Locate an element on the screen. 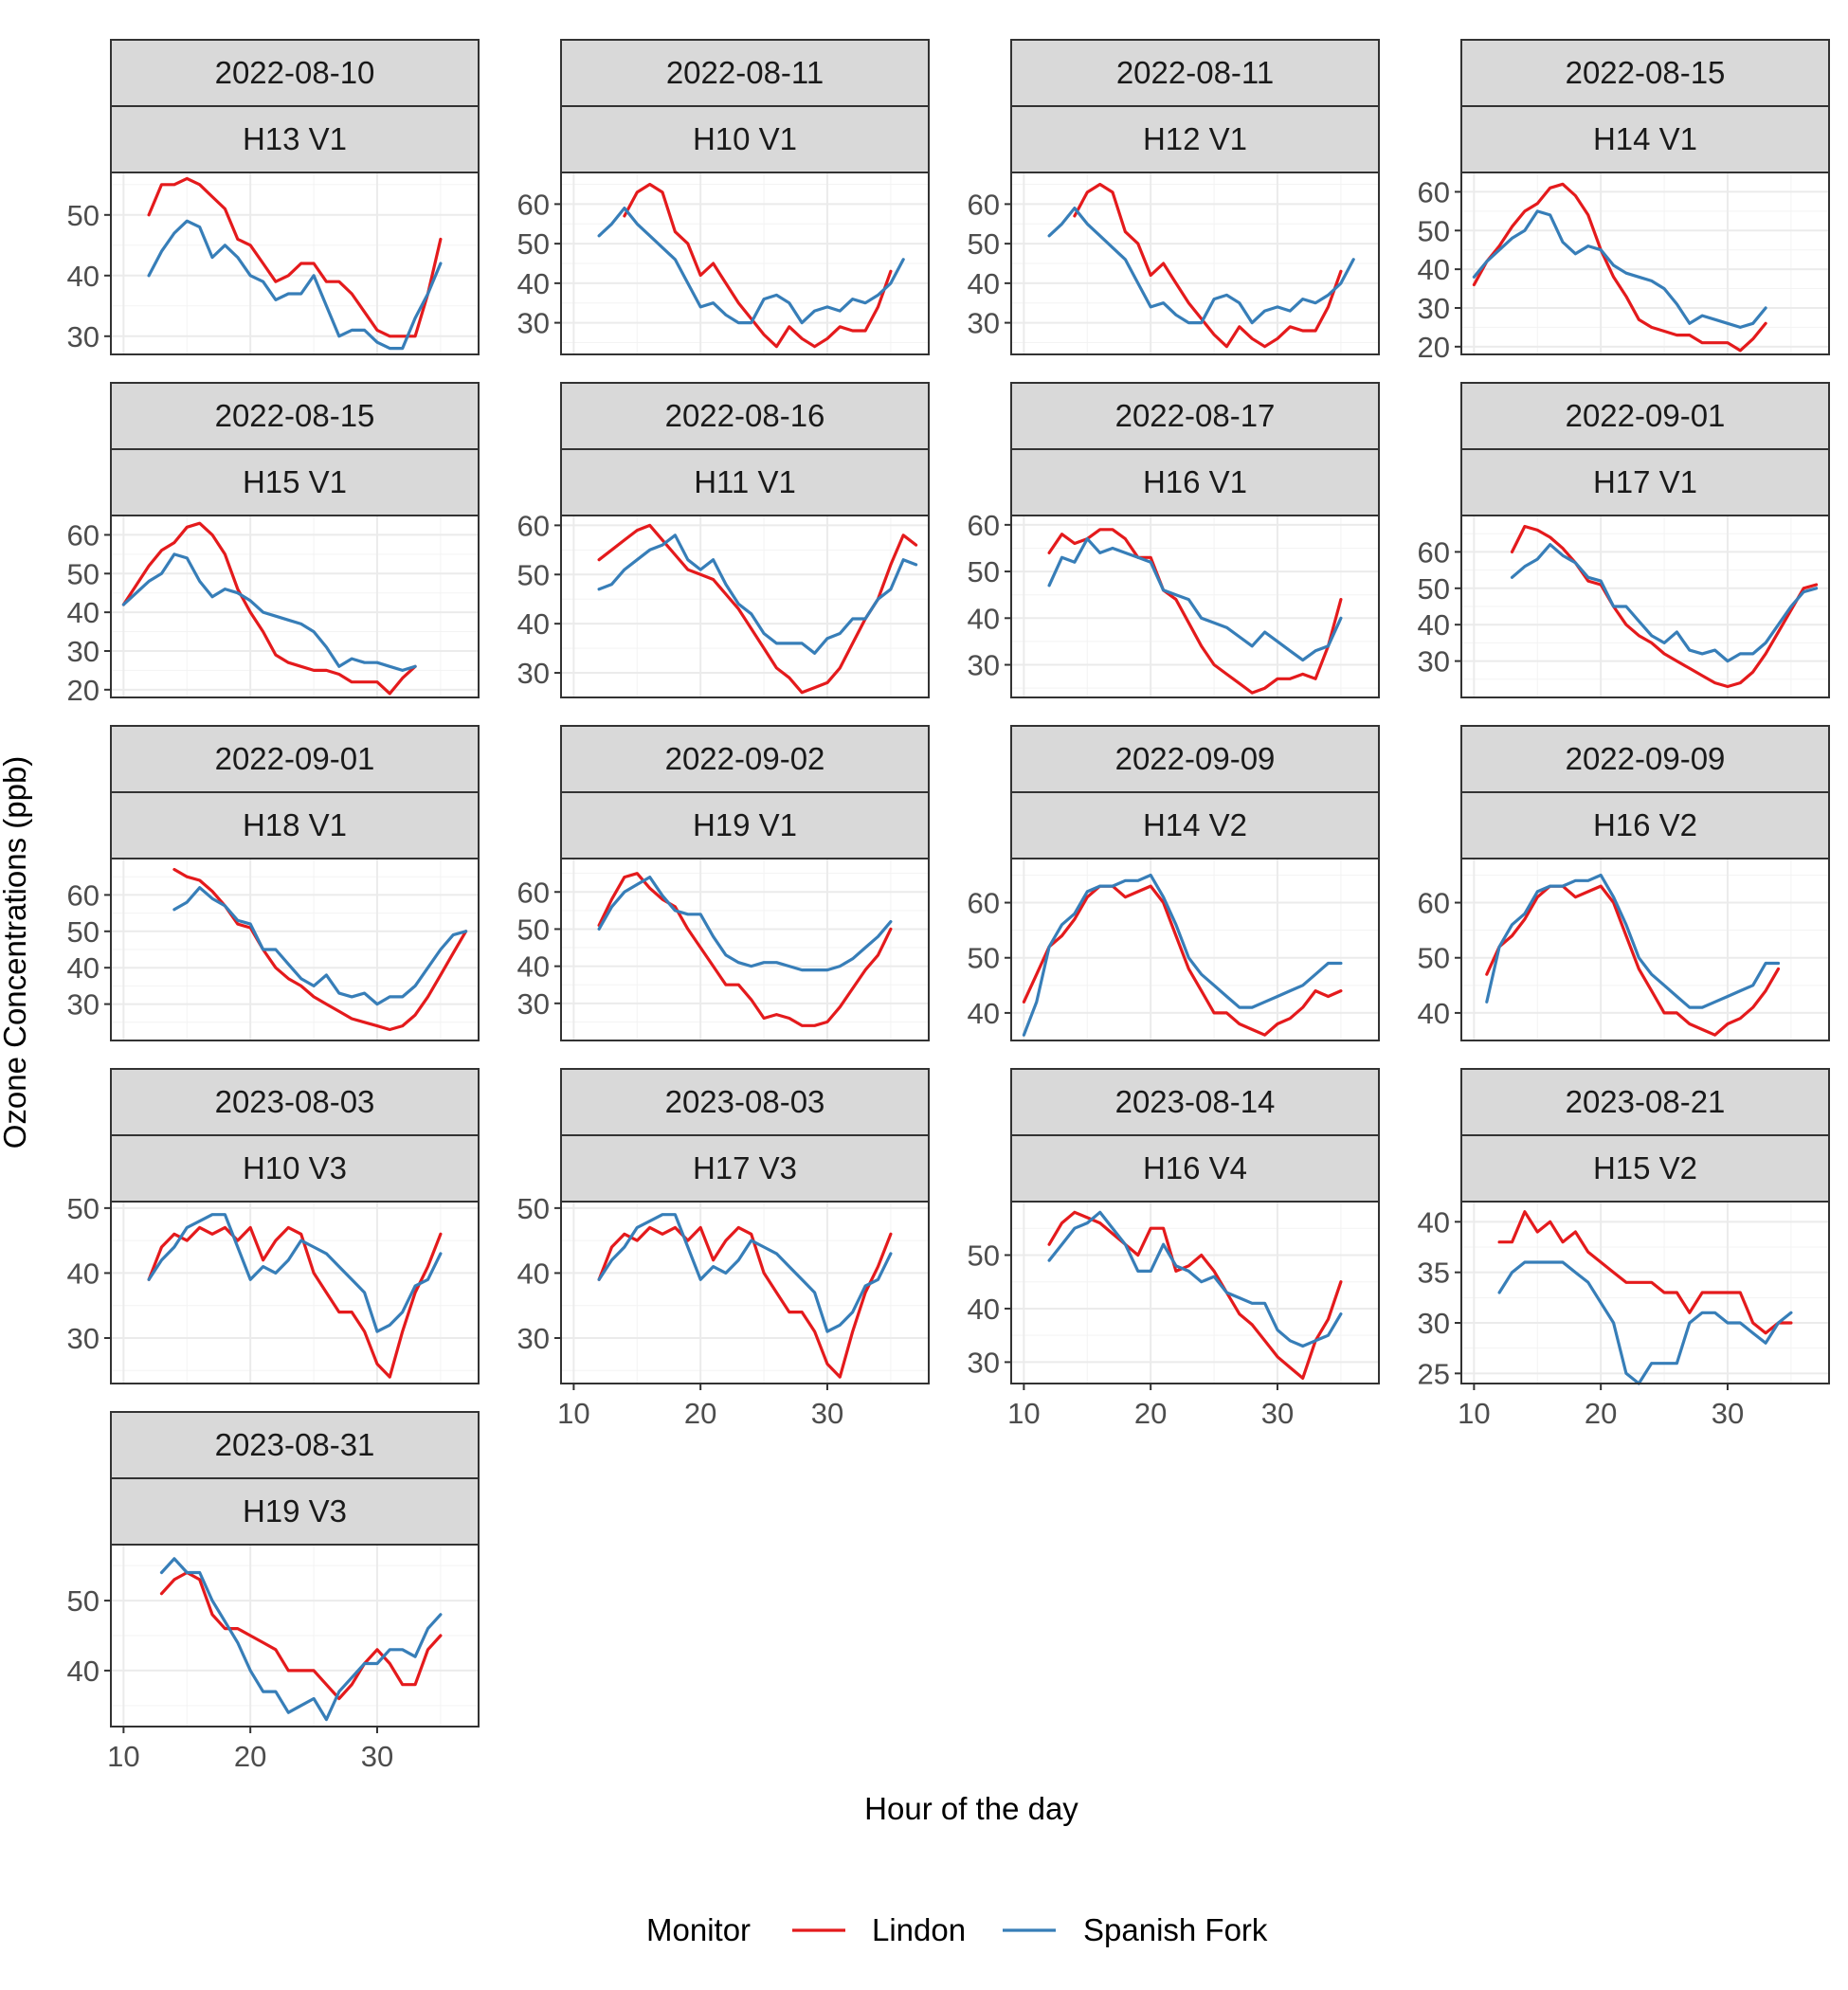 Image resolution: width=1848 pixels, height=1990 pixels. facet-panel: 2022-09-09 H16 V2 40 50 60 is located at coordinates (1624, 883).